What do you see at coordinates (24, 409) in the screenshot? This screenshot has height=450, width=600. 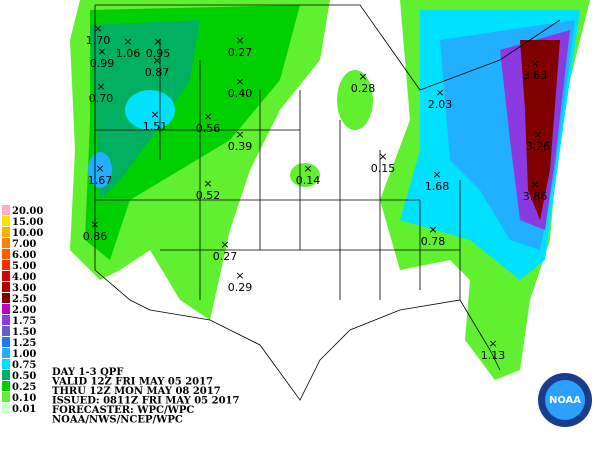 I see `legend-label: 0.01` at bounding box center [24, 409].